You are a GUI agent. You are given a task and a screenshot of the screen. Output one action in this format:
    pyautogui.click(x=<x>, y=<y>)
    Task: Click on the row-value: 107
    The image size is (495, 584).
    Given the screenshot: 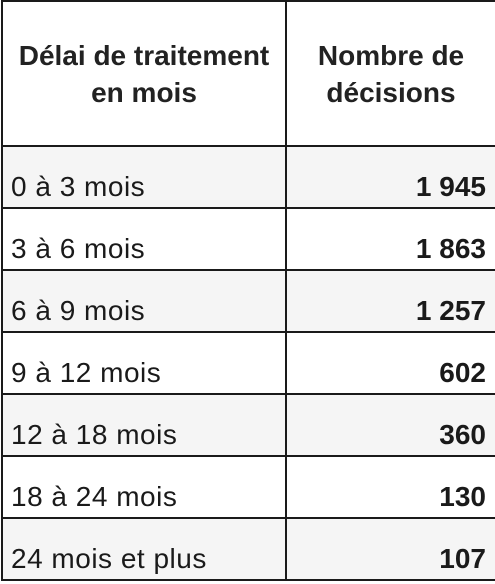 What is the action you would take?
    pyautogui.click(x=390, y=549)
    